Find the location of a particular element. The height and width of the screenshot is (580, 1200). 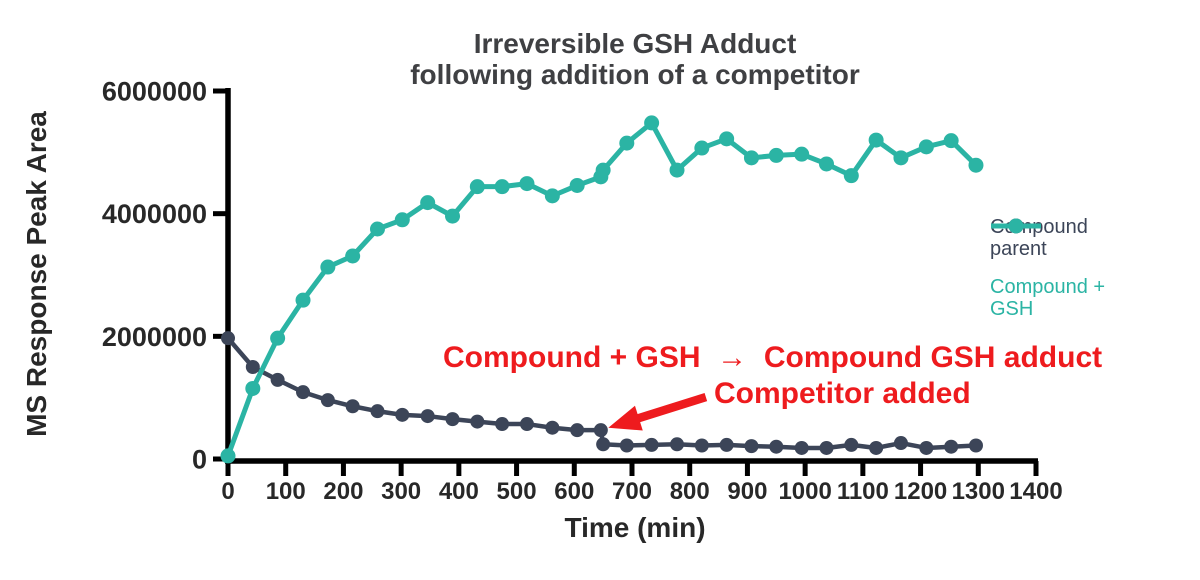

chart-title-line2: following addition of a competitor is located at coordinates (635, 74).